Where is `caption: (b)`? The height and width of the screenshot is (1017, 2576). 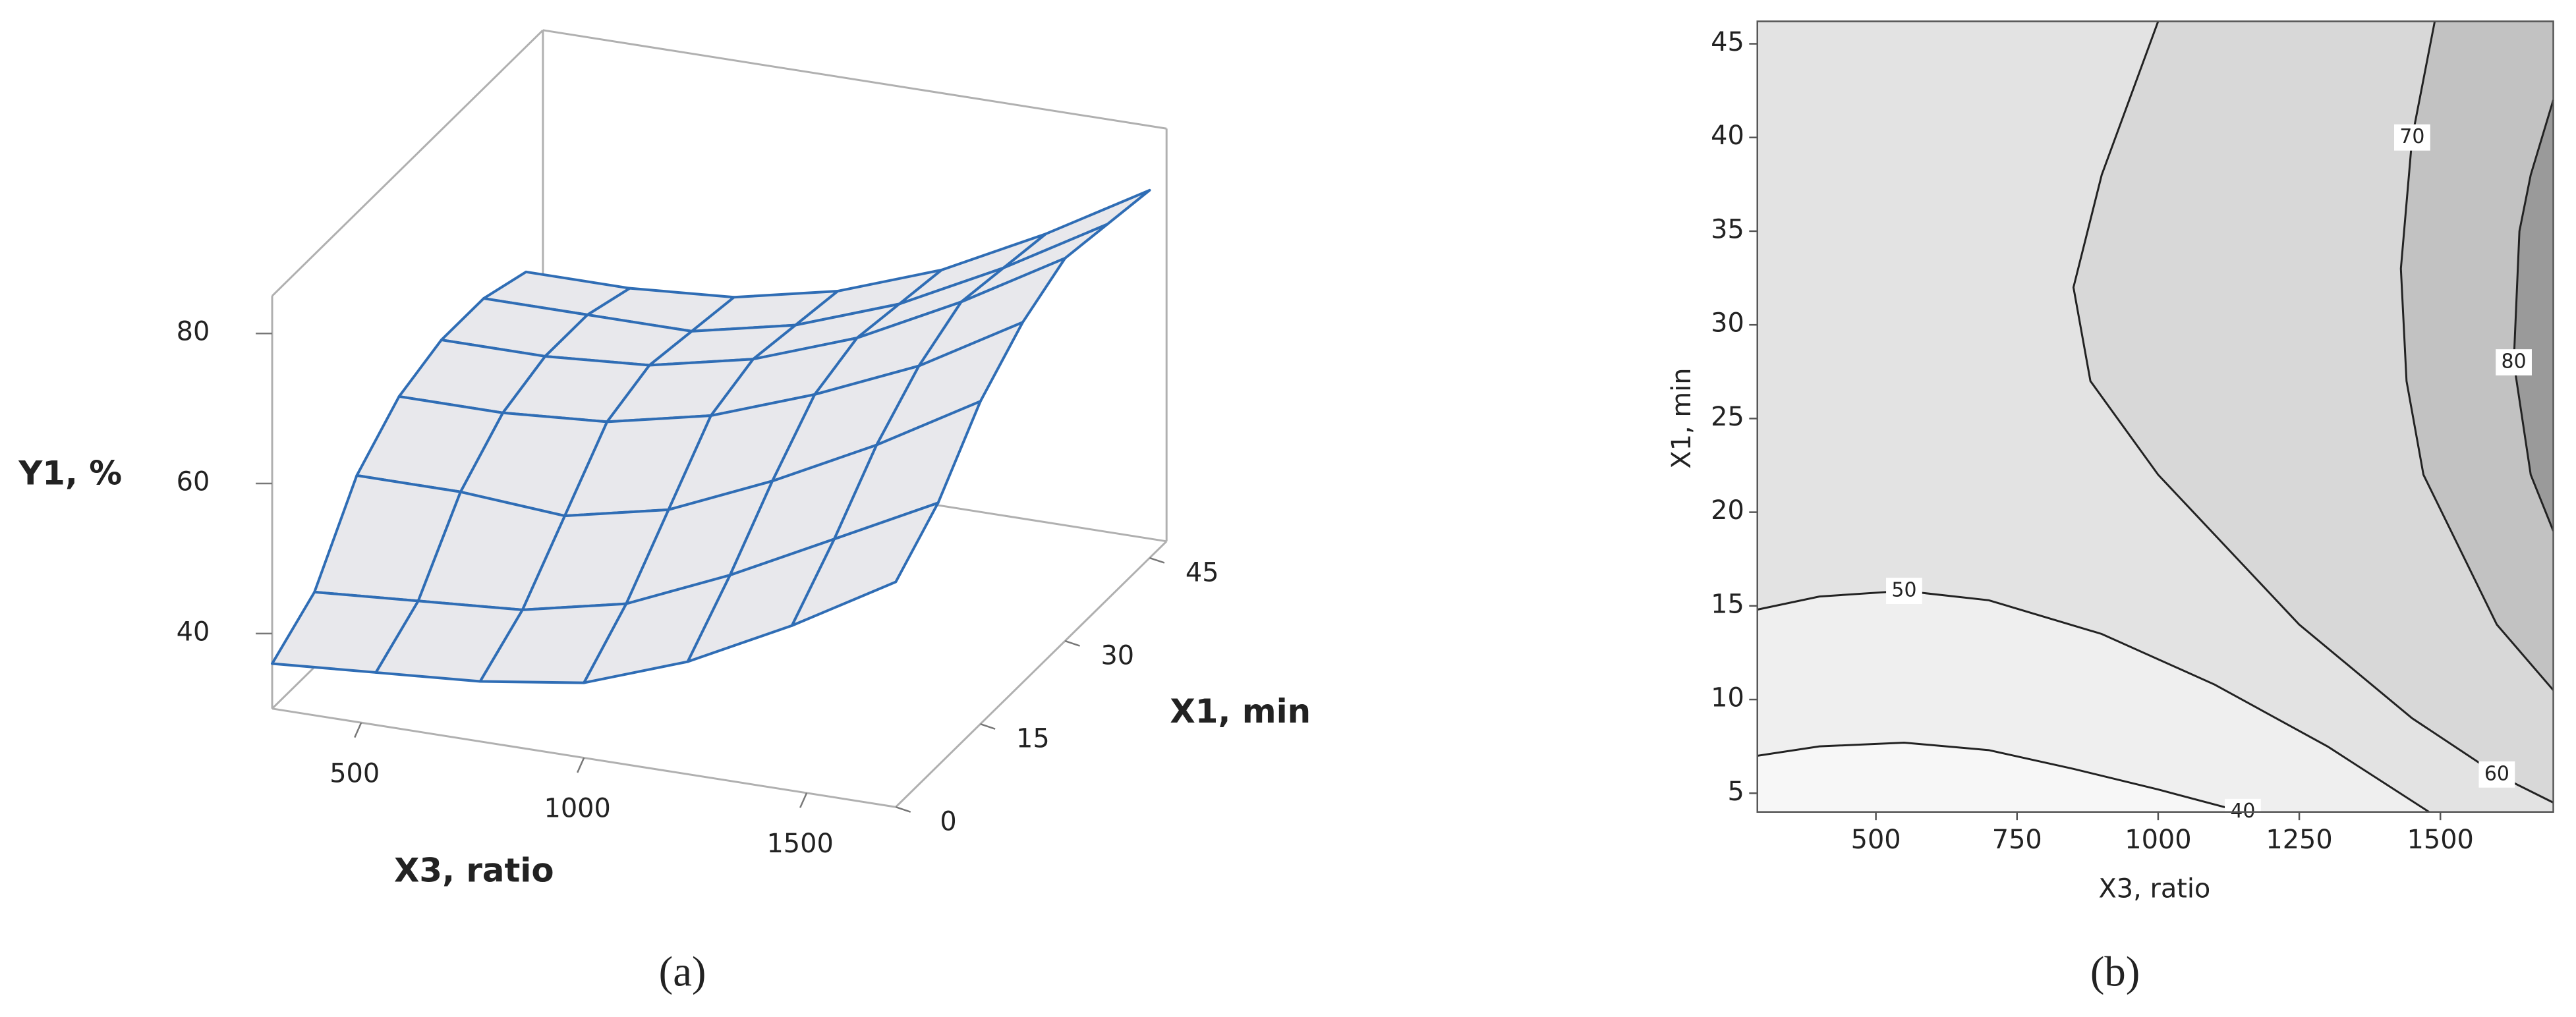 caption: (b) is located at coordinates (2115, 972).